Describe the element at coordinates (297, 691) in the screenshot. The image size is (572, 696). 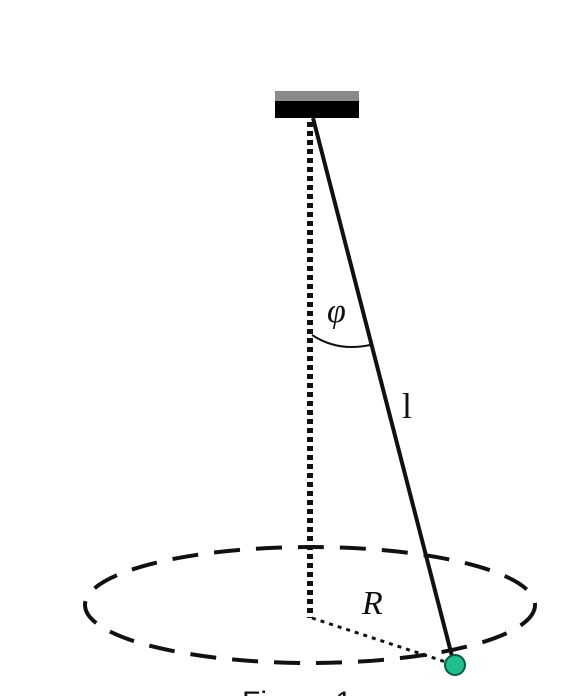
I see `figure-caption: Figure 1` at that location.